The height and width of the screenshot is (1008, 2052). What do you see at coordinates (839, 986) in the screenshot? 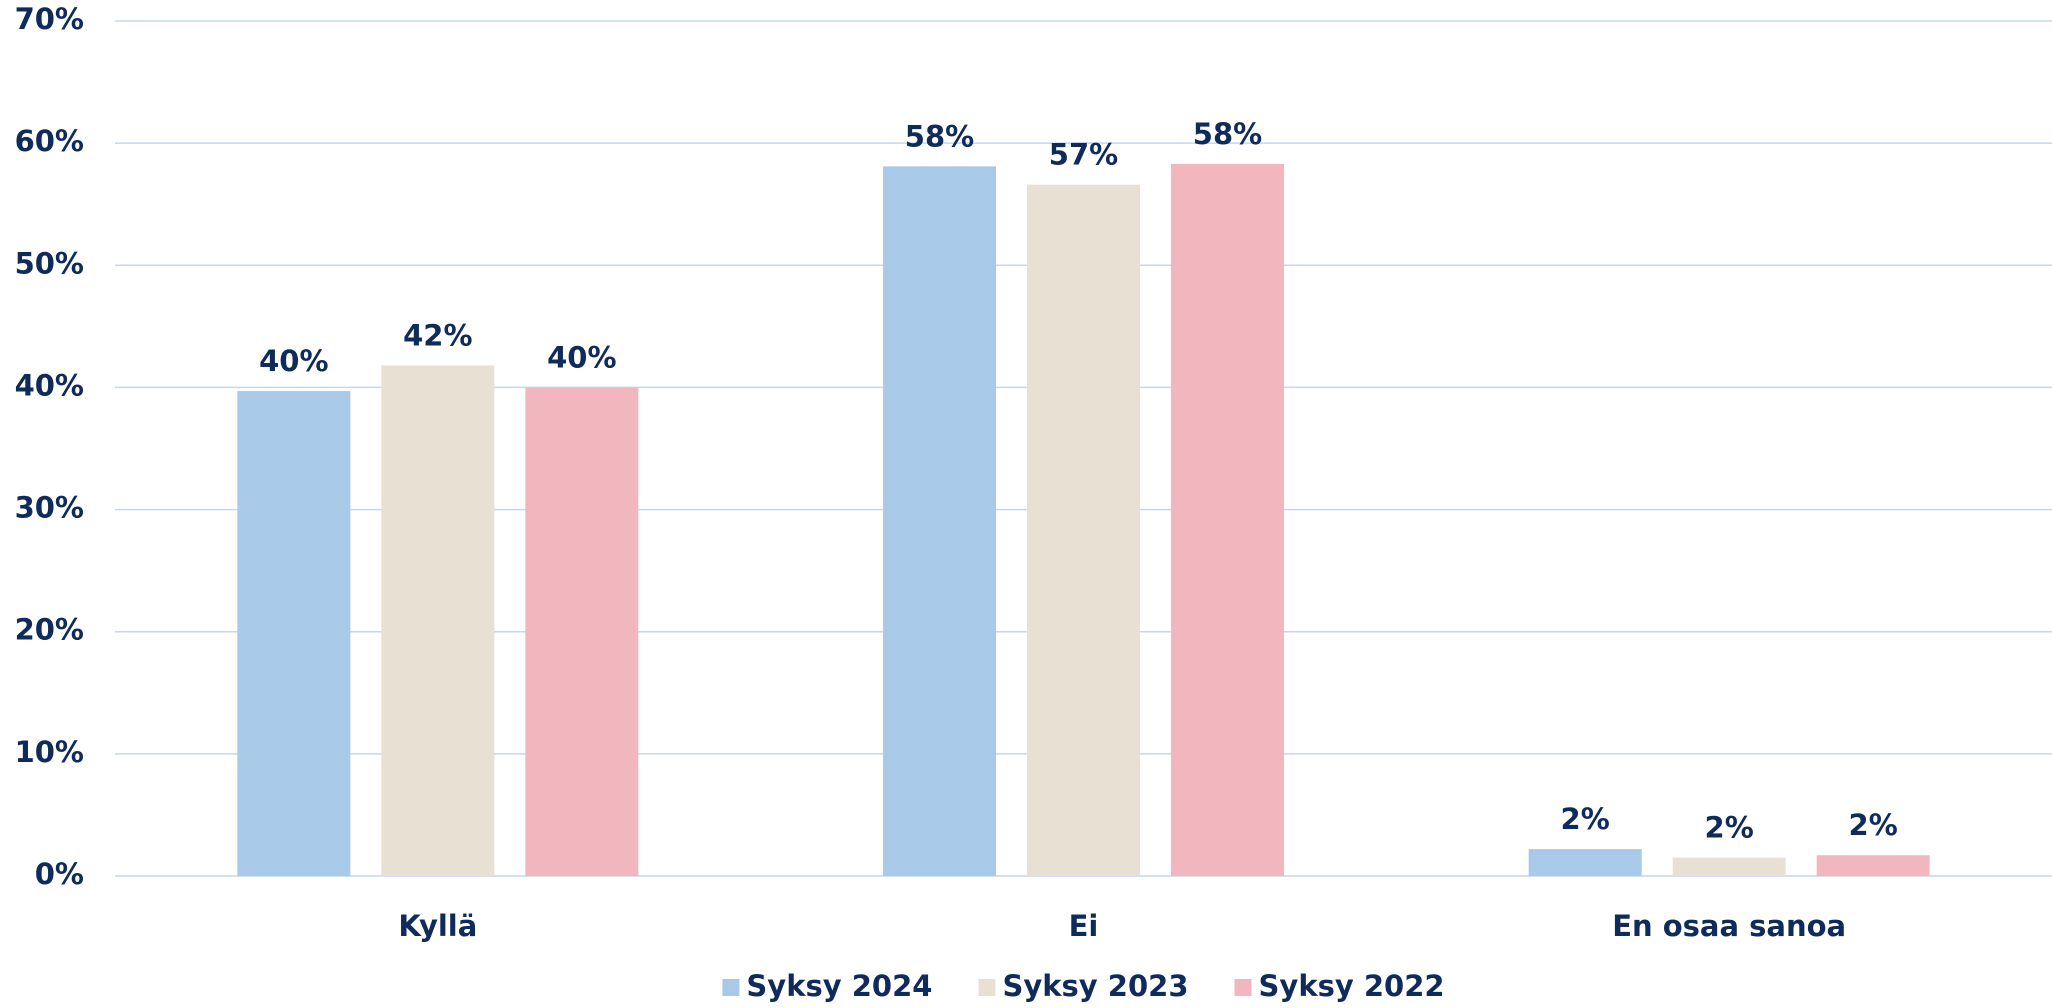
I see `legend-label: Syksy 2024` at bounding box center [839, 986].